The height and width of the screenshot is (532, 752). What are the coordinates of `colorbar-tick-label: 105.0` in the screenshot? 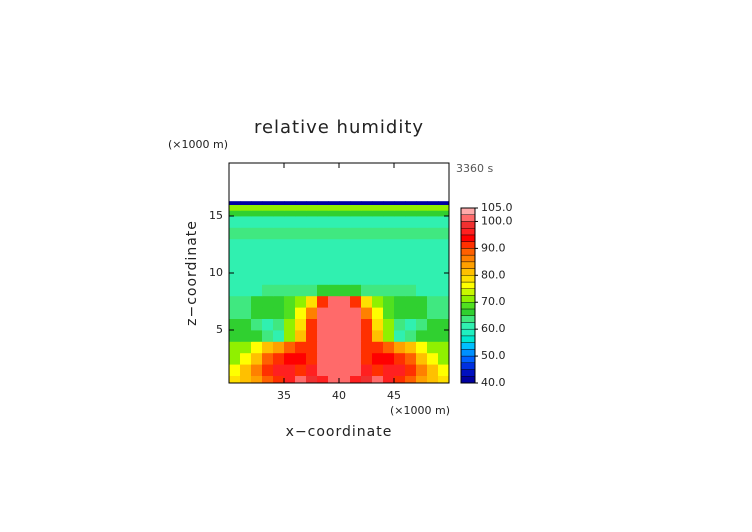 It's located at (497, 207).